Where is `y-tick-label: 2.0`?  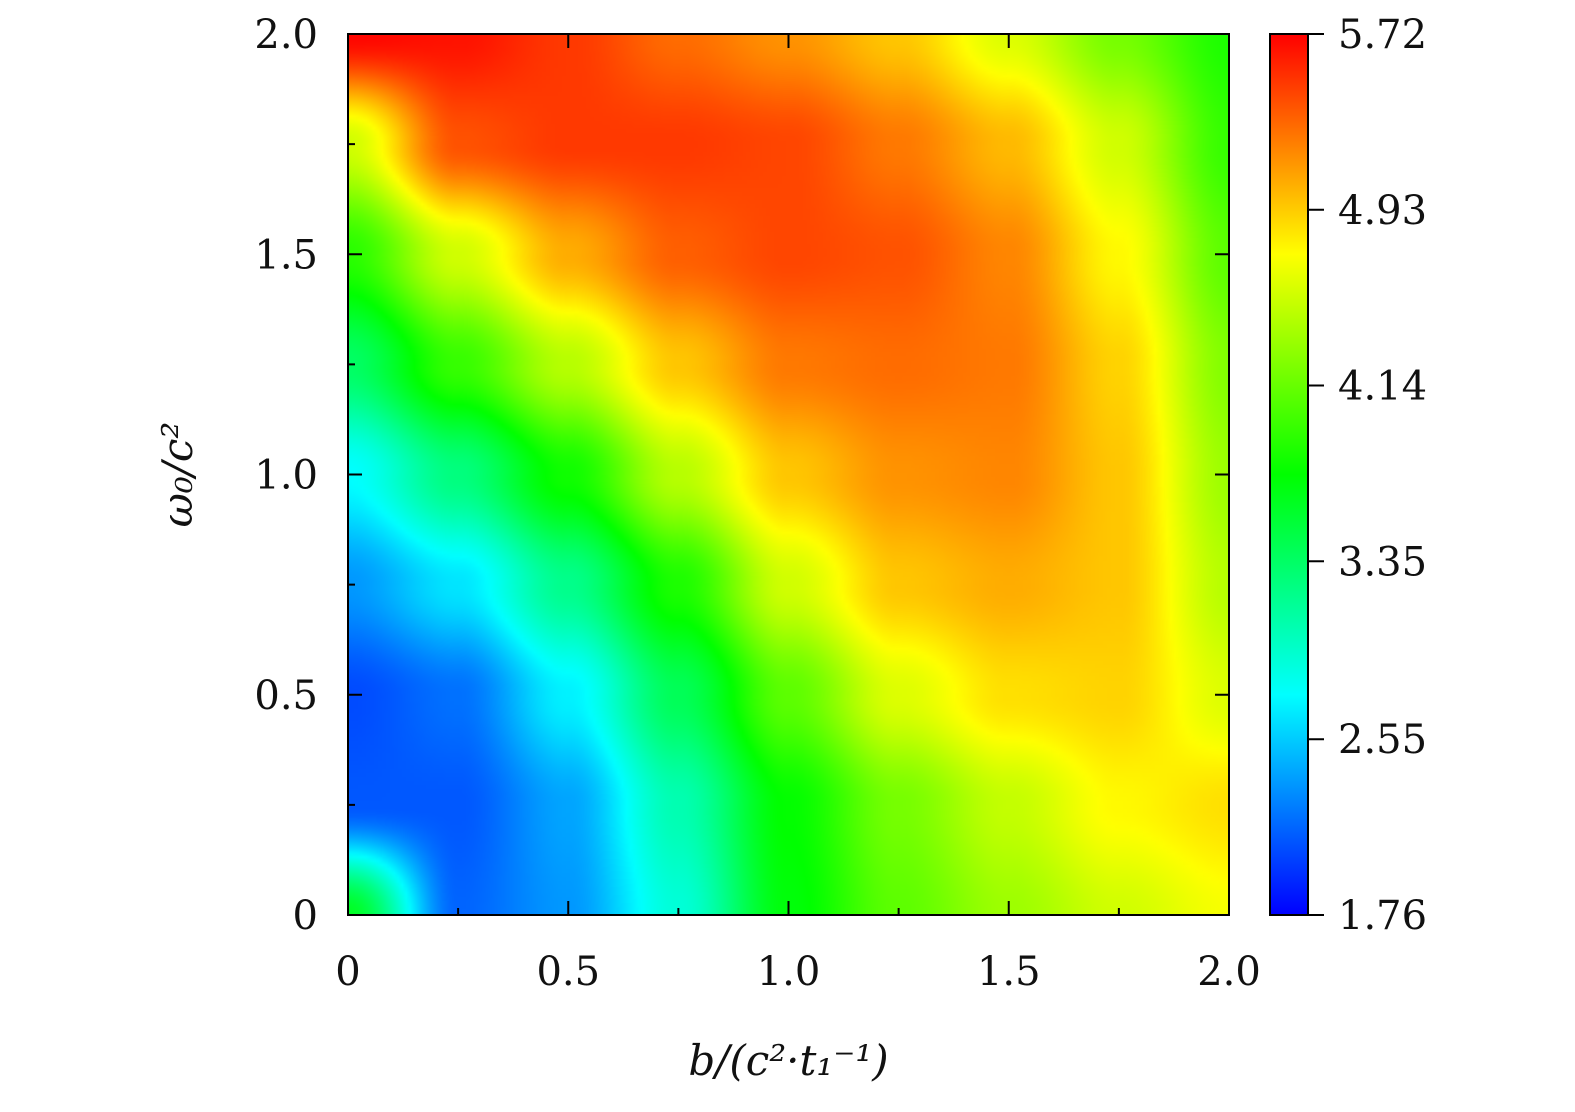 y-tick-label: 2.0 is located at coordinates (286, 35).